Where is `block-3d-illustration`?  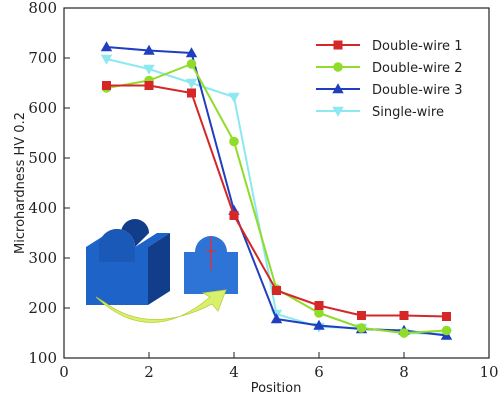
block-3d-illustration is located at coordinates (128, 262).